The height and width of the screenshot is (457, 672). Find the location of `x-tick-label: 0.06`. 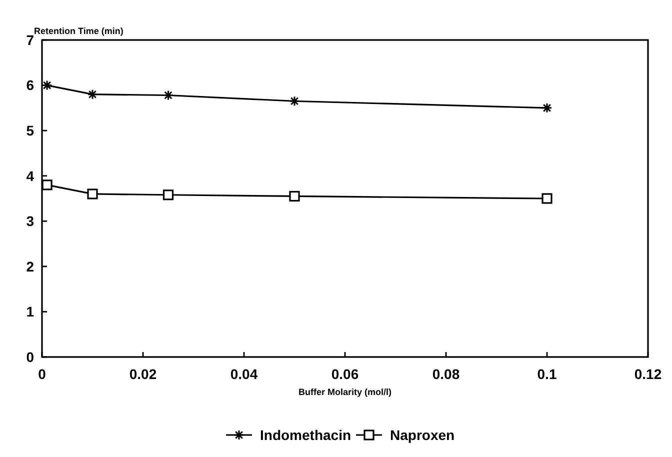

x-tick-label: 0.06 is located at coordinates (345, 374).